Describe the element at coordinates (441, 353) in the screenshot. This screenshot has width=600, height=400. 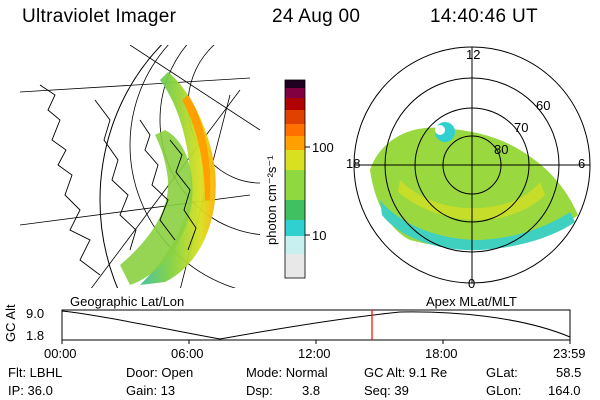
I see `time-tick-1800: 18:00` at that location.